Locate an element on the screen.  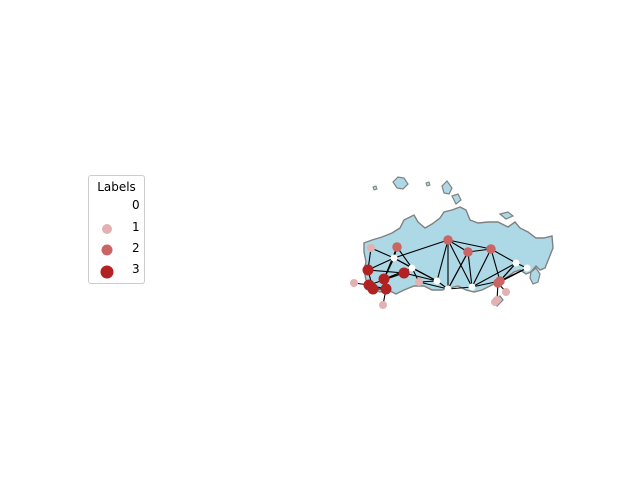
legend-label-0: 0 is located at coordinates (136, 205).